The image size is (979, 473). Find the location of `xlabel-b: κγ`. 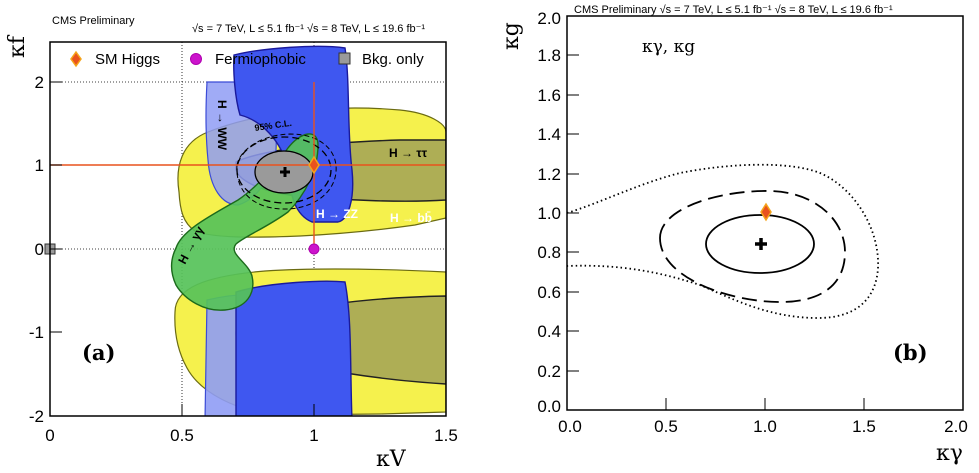

xlabel-b: κγ is located at coordinates (949, 453).